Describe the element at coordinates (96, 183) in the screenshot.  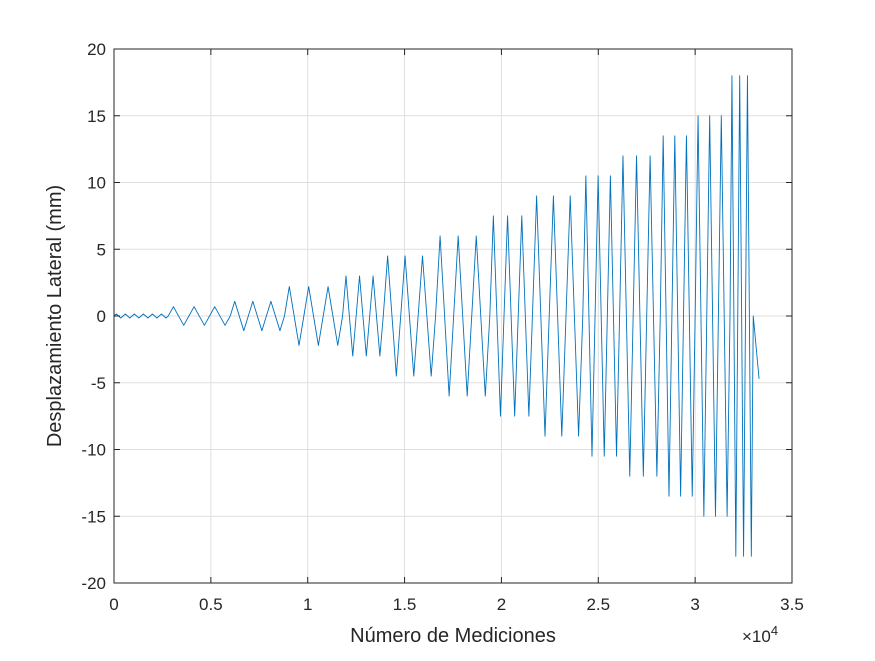
I see `y-tick-label: 10` at that location.